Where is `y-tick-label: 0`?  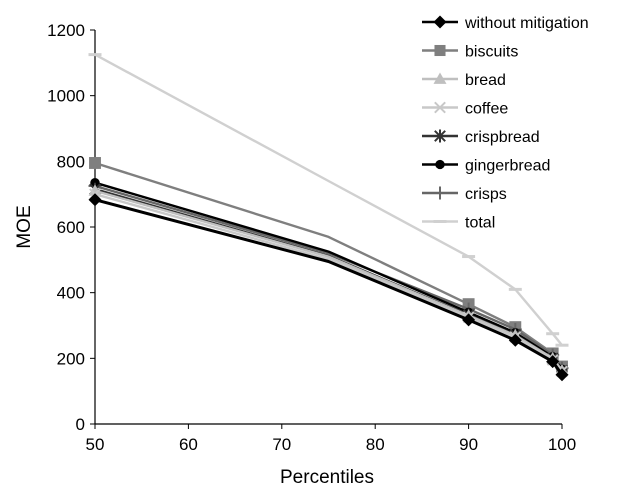
y-tick-label: 0 is located at coordinates (80, 424).